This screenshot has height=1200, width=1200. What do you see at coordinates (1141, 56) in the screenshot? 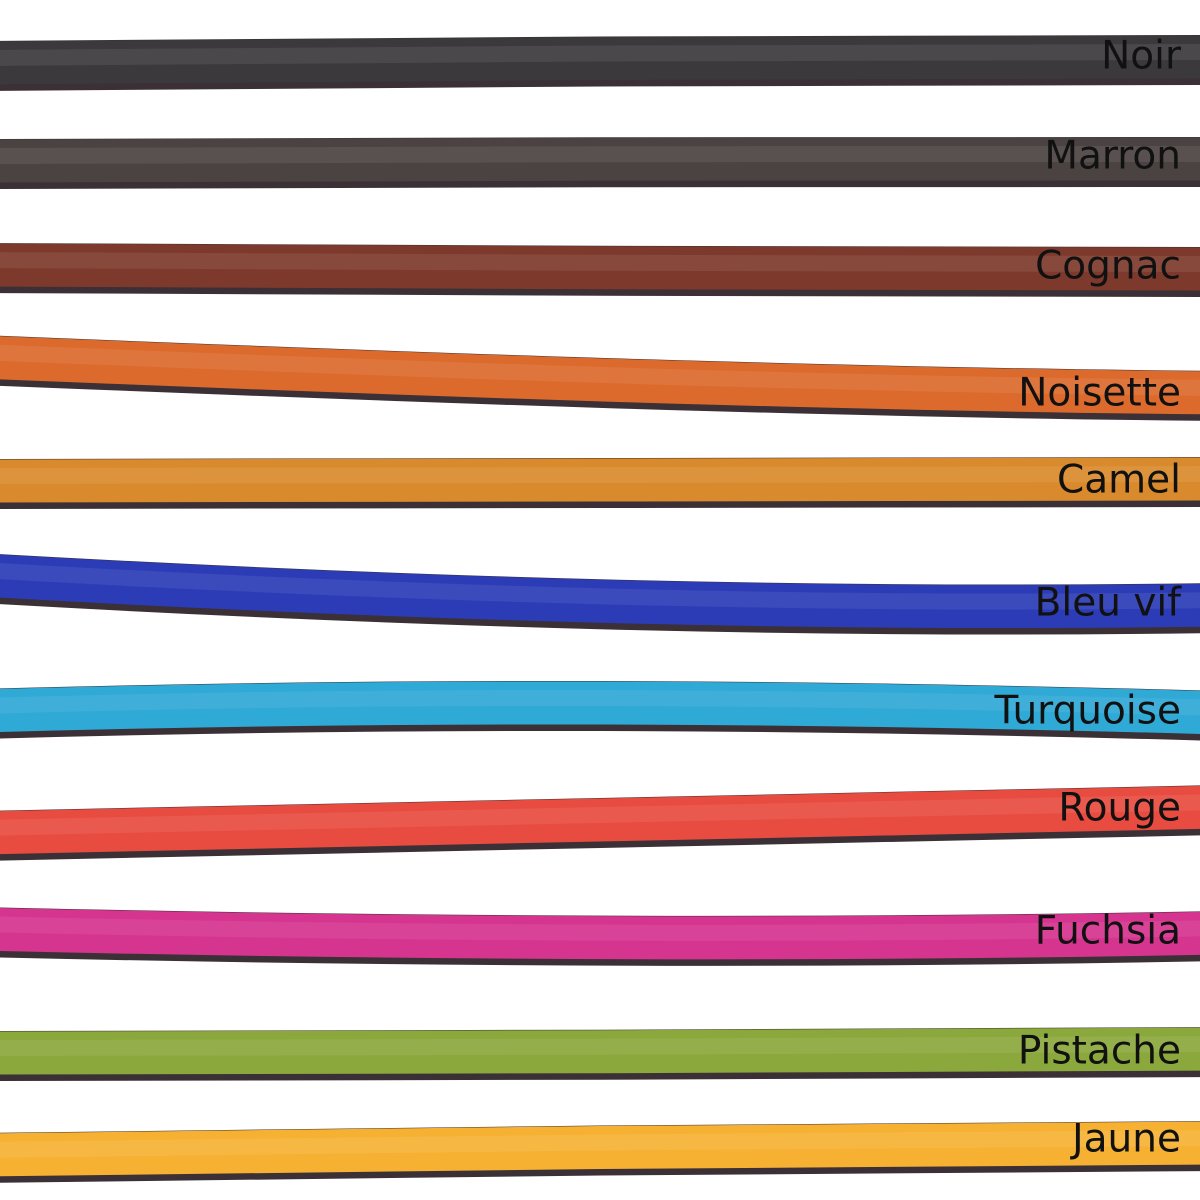
I see `swatch-label: Noir` at bounding box center [1141, 56].